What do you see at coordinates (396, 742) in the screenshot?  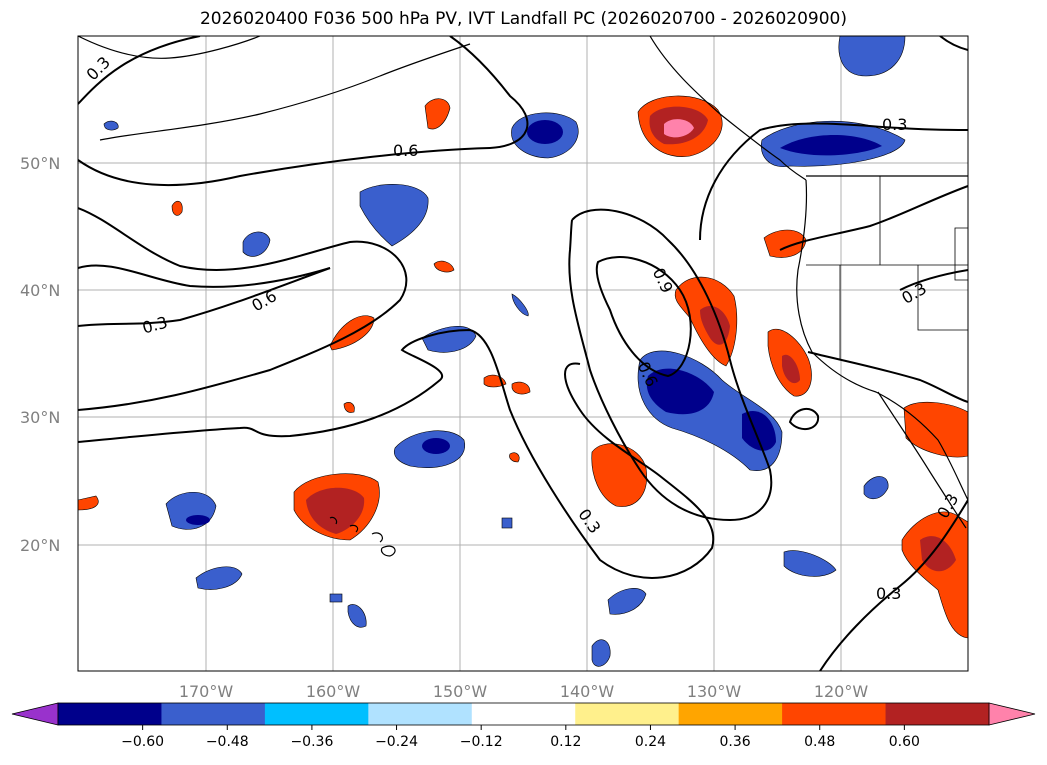 I see `colorbar-tick-label: −0.24` at bounding box center [396, 742].